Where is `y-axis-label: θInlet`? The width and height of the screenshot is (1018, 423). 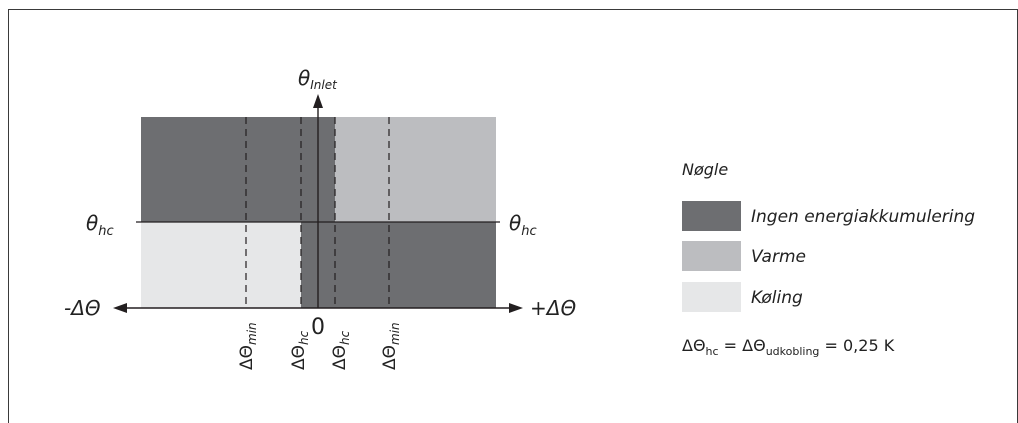
y-axis-label: θInlet is located at coordinates (318, 79).